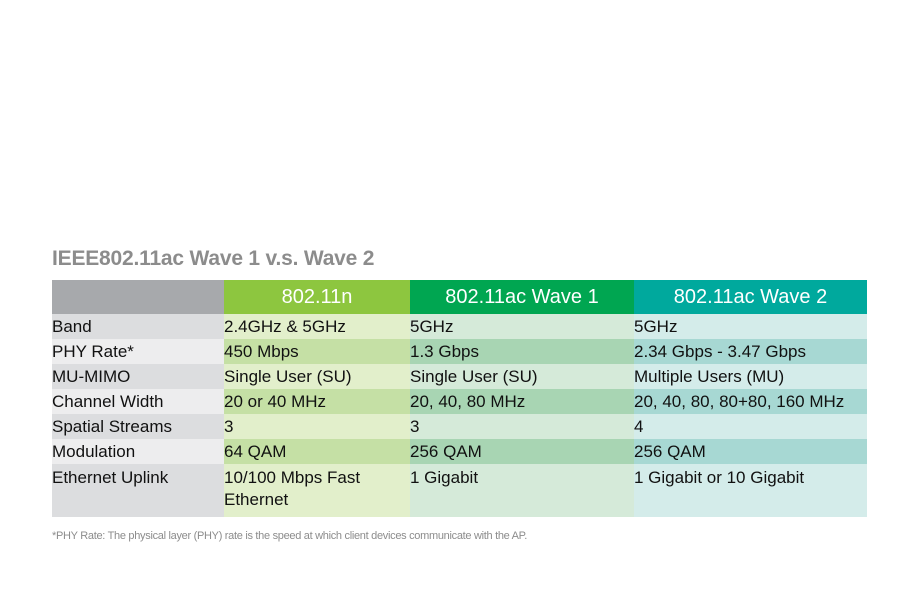 Image resolution: width=920 pixels, height=600 pixels. I want to click on cell-wave2: 256 QAM, so click(750, 451).